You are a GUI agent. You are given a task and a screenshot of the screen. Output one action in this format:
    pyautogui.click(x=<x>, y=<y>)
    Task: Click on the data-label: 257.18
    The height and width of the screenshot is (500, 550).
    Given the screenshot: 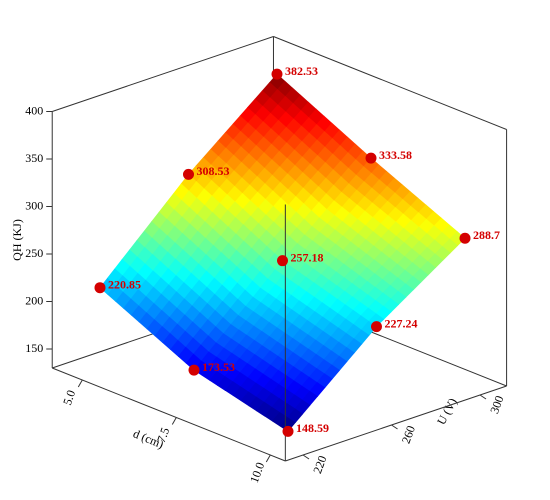 What is the action you would take?
    pyautogui.click(x=307, y=257)
    